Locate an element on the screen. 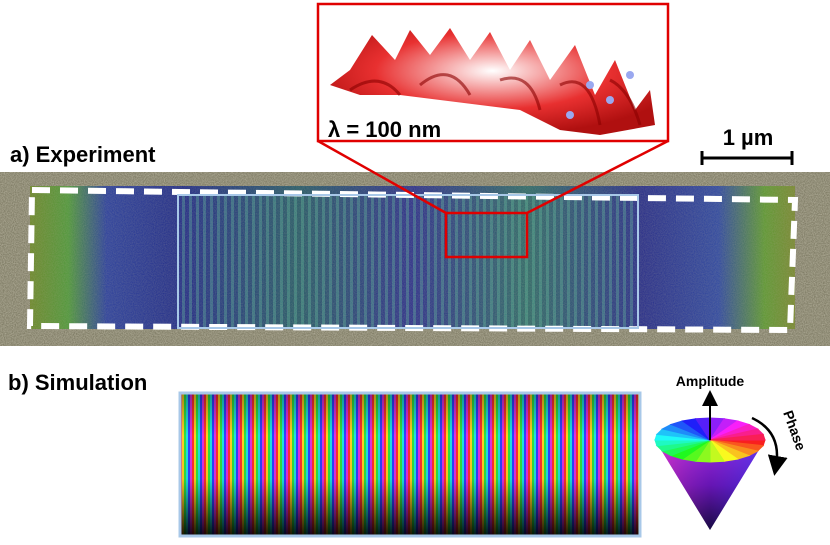 This screenshot has height=545, width=830. inset: λ = 100 nm is located at coordinates (493, 72).